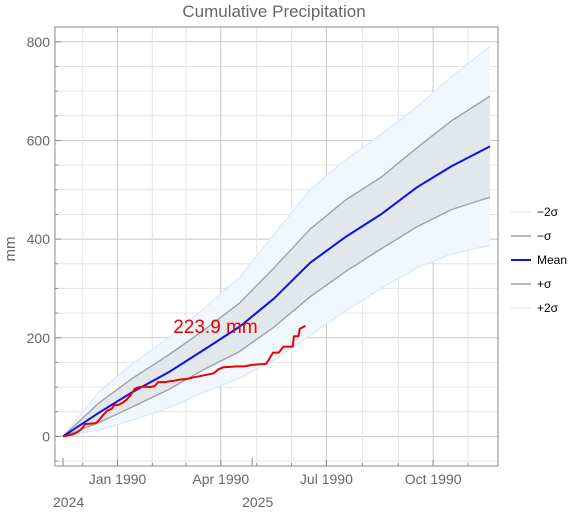 The image size is (575, 514). I want to click on legend-label: Mean, so click(552, 260).